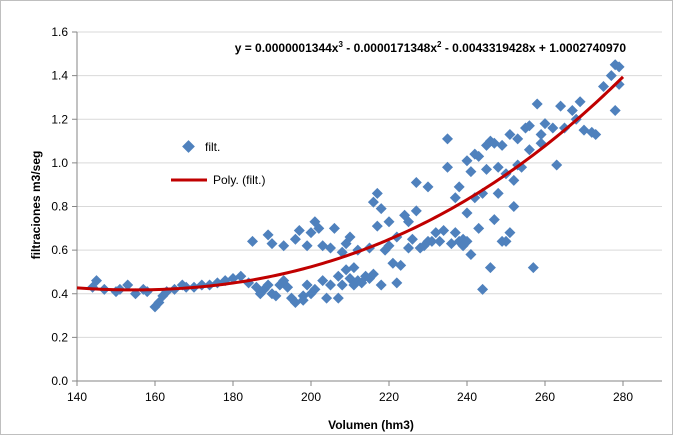  I want to click on x-tick-label: 180, so click(233, 397).